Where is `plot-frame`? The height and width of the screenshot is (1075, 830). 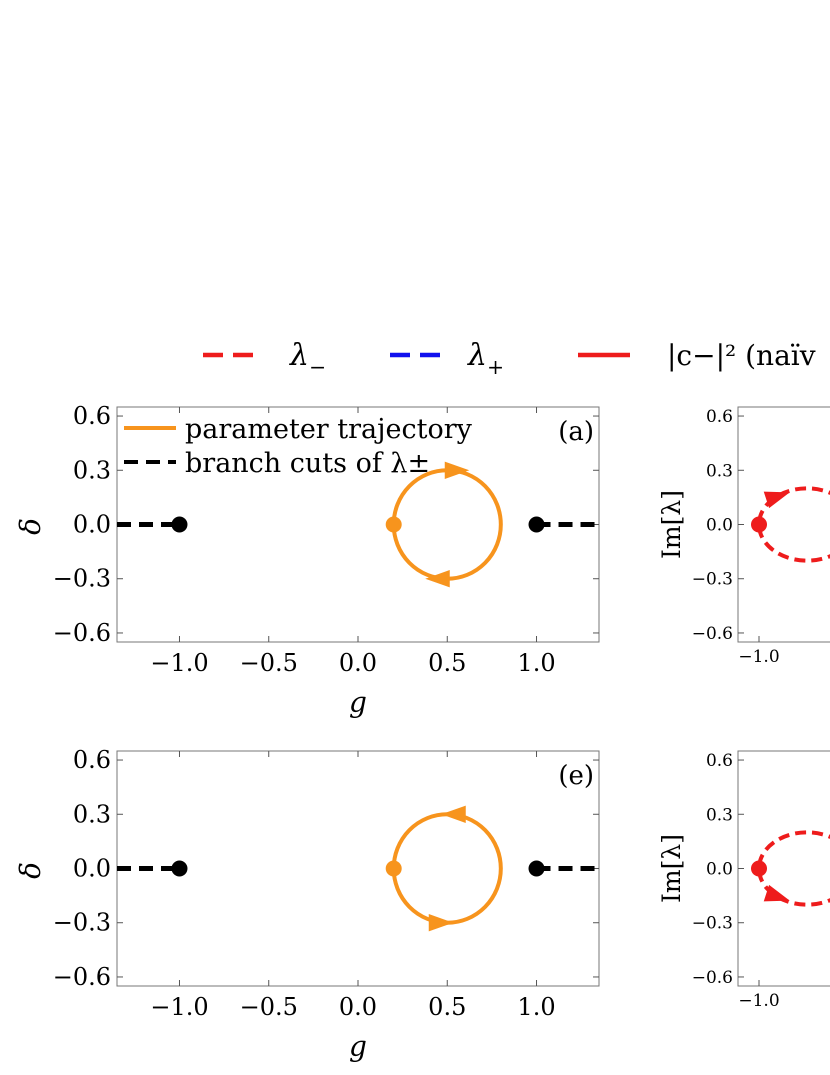
plot-frame is located at coordinates (358, 868).